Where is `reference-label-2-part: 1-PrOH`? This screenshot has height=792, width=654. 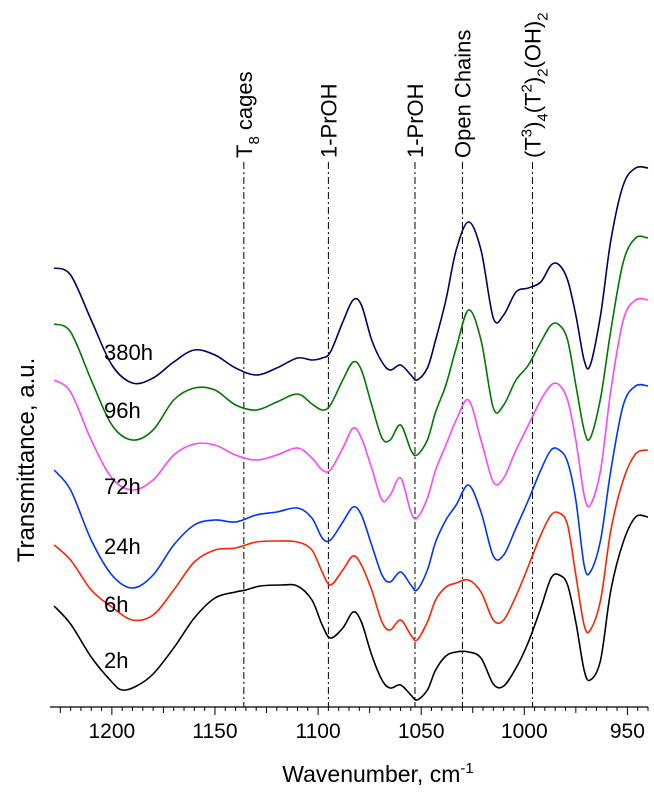 reference-label-2-part: 1-PrOH is located at coordinates (415, 120).